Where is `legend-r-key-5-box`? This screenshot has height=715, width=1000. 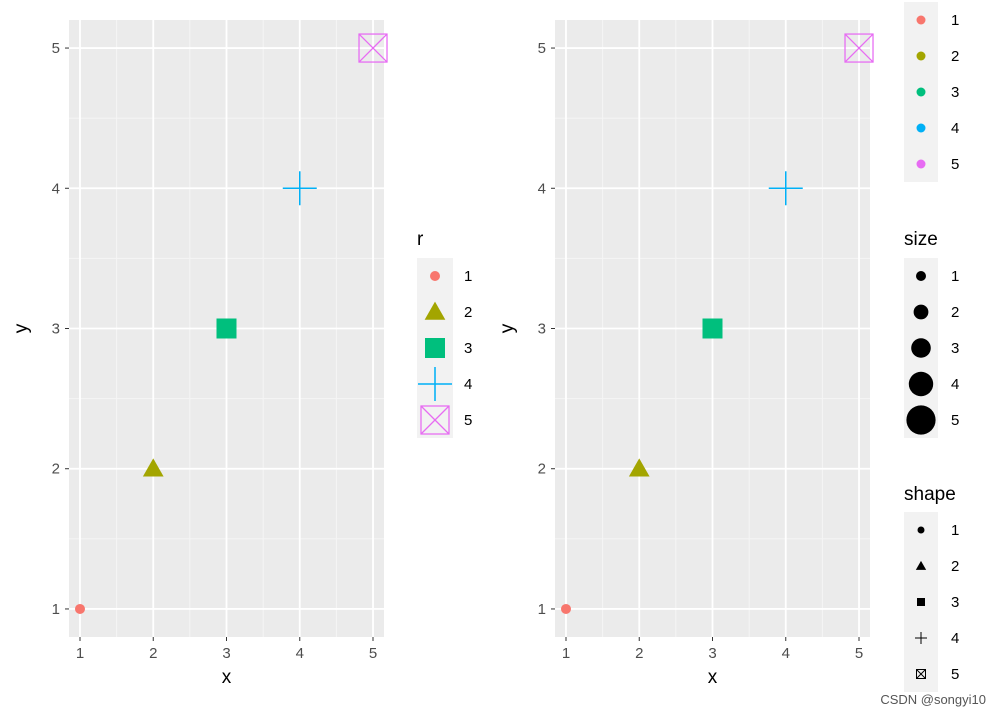 legend-r-key-5-box is located at coordinates (435, 420).